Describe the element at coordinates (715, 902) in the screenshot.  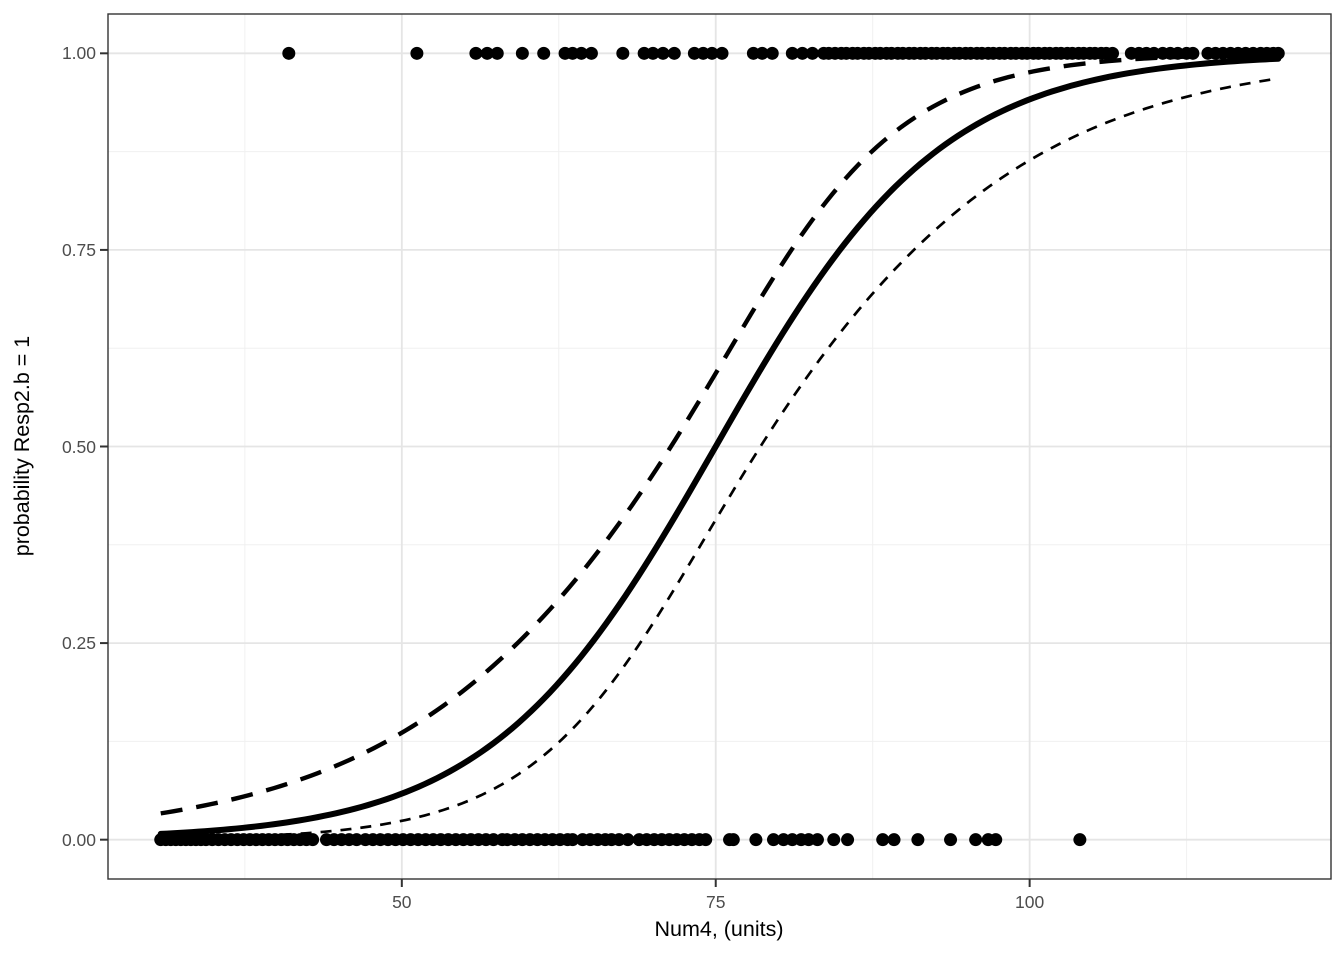
I see `x-axis-tick-label: 75` at that location.